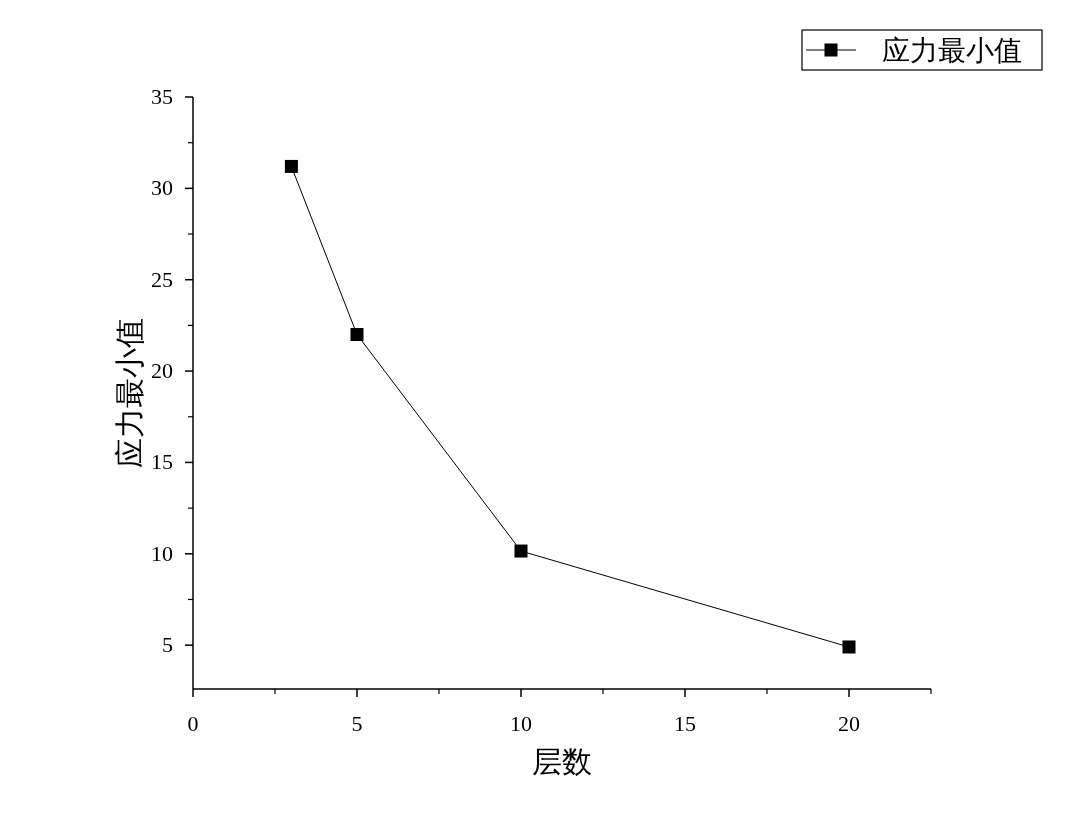 The height and width of the screenshot is (826, 1080). I want to click on y-tick-label: 25, so click(162, 279).